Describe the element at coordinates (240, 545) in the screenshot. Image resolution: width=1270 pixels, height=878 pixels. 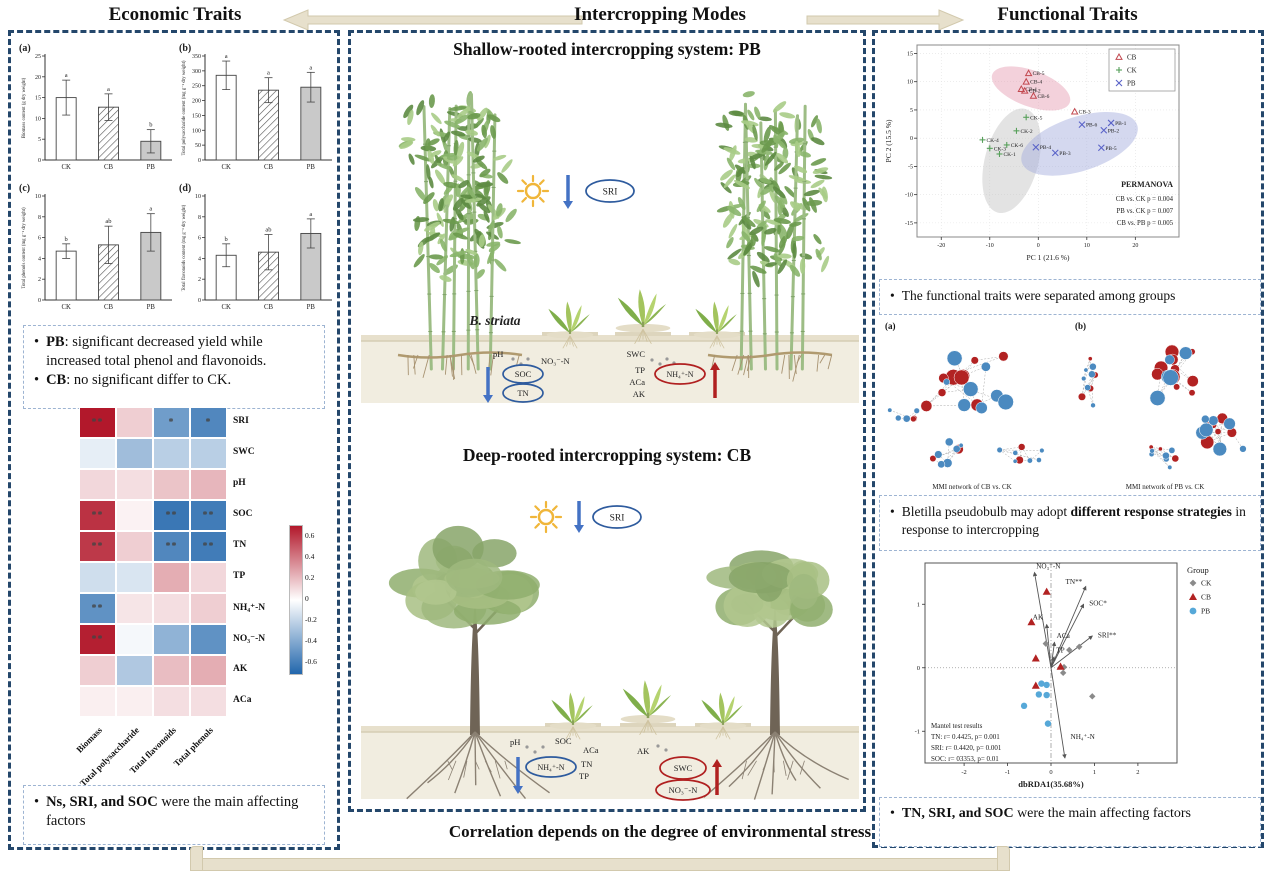
I see `heatmap-row-label: TN` at that location.